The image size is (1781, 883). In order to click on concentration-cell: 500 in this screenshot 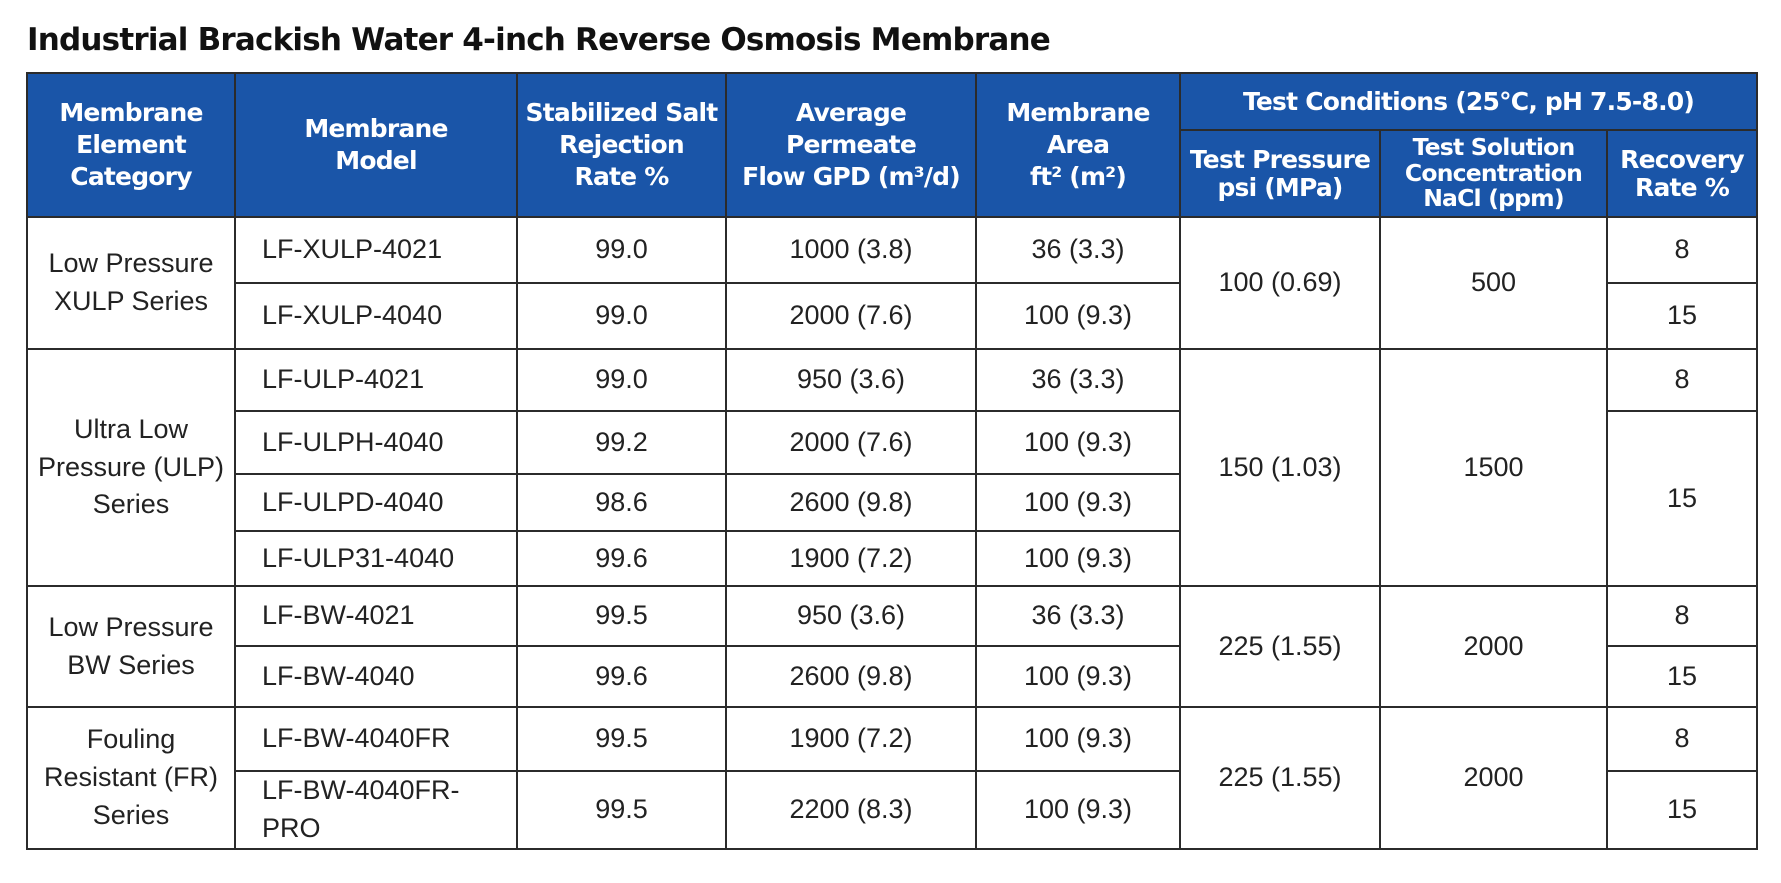, I will do `click(1493, 283)`.